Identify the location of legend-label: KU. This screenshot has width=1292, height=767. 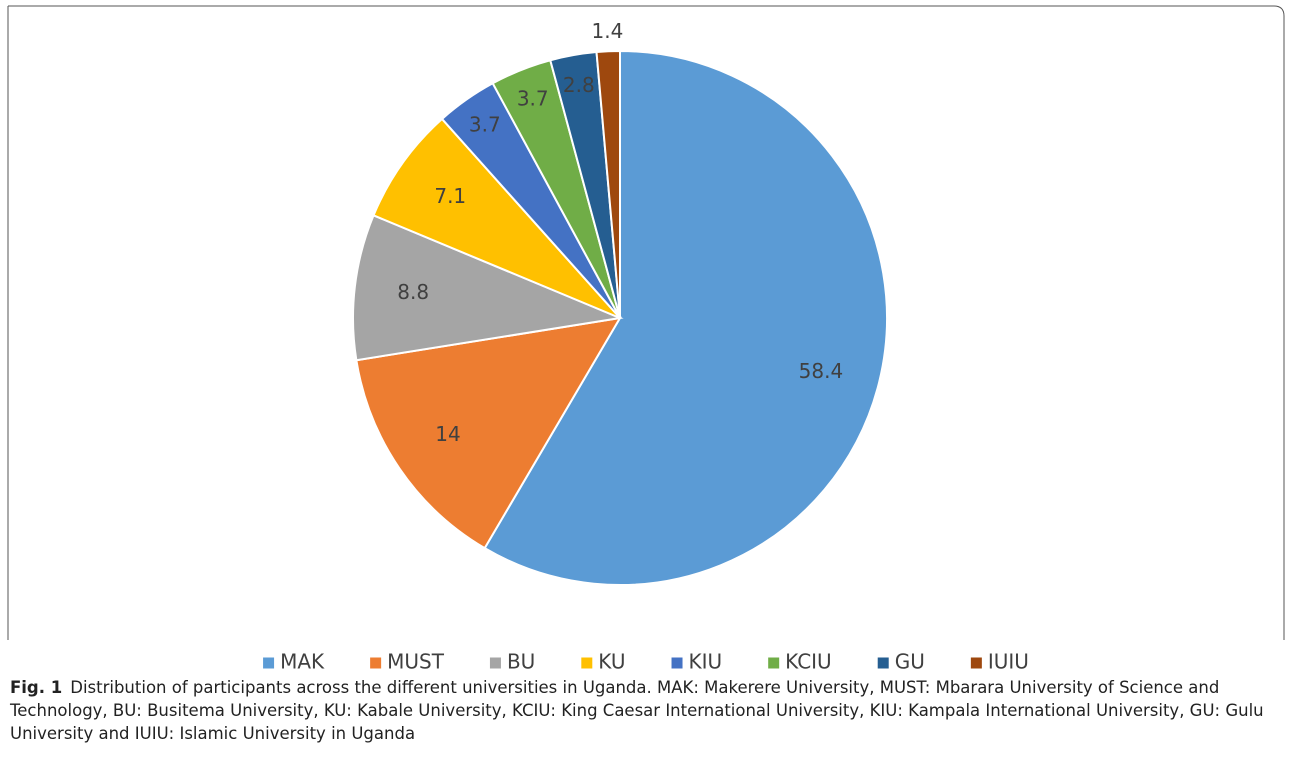
(611, 662).